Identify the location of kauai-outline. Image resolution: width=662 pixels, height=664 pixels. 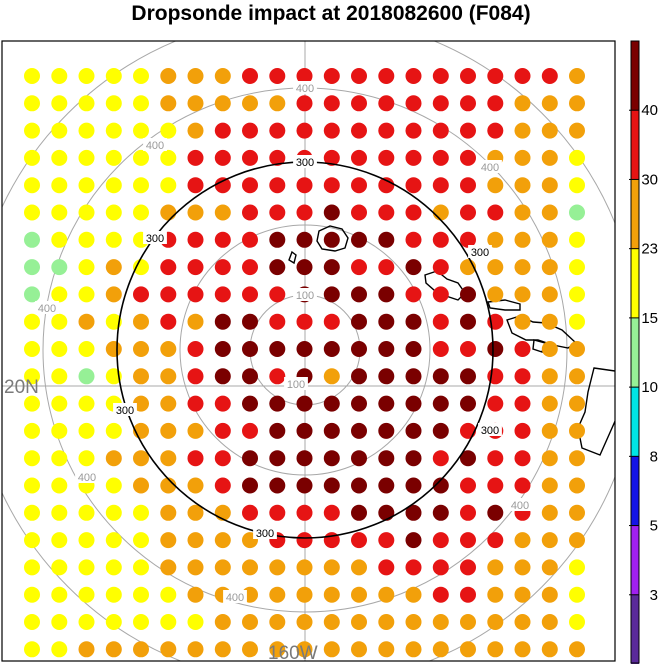
(332, 238).